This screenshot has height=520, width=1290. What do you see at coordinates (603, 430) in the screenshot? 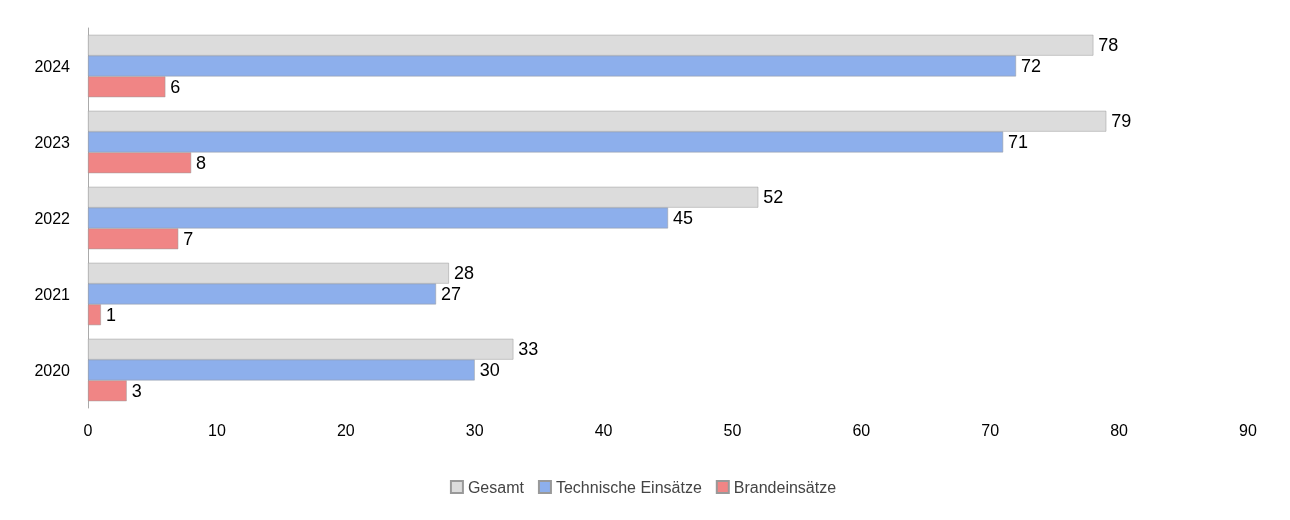
I see `x-tick-label: 40` at bounding box center [603, 430].